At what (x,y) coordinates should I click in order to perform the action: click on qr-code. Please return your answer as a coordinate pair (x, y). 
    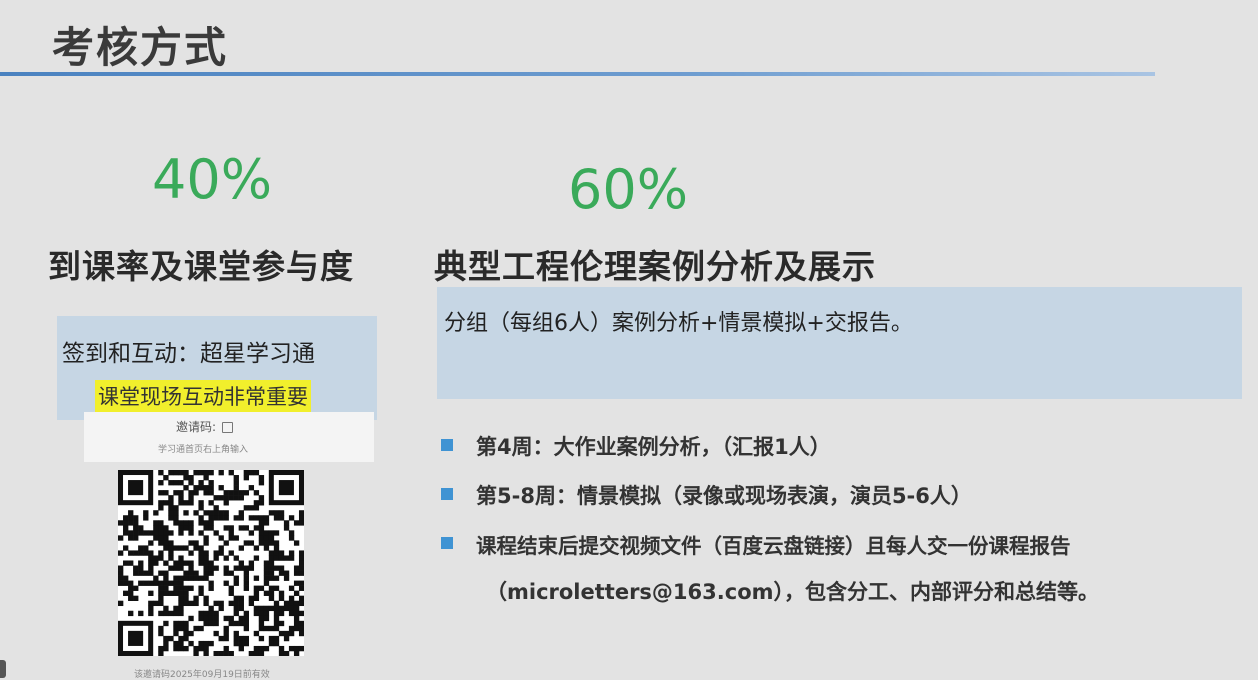
    Looking at the image, I should click on (211, 563).